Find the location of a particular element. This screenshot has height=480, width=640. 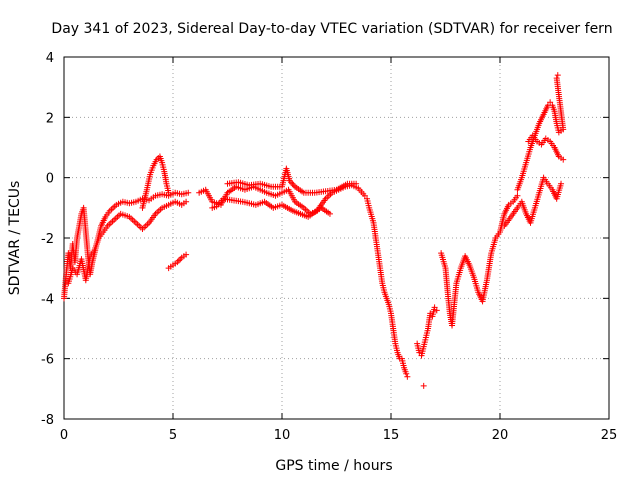

y-tick-label: -8 is located at coordinates (47, 420).